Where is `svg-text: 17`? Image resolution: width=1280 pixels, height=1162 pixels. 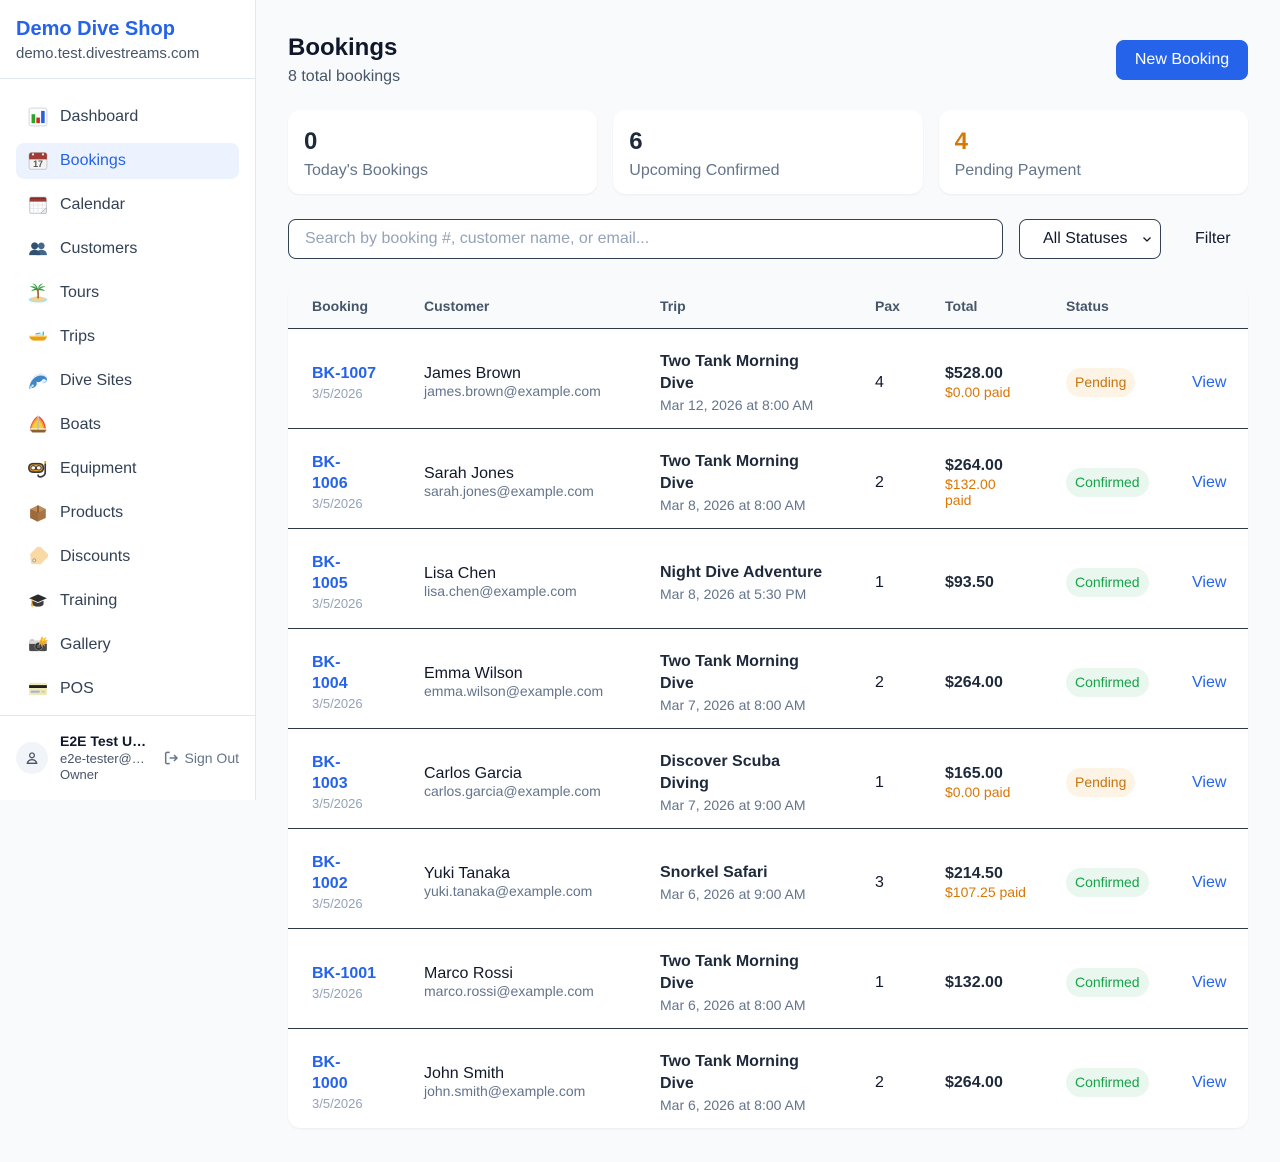 svg-text: 17 is located at coordinates (38, 164).